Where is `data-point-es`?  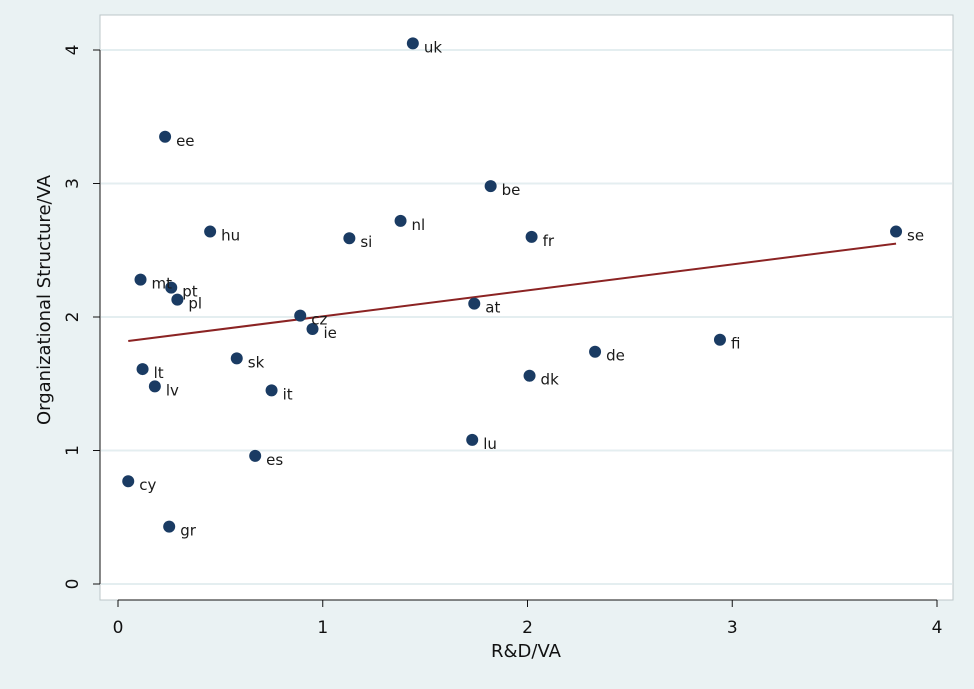
data-point-es is located at coordinates (255, 455).